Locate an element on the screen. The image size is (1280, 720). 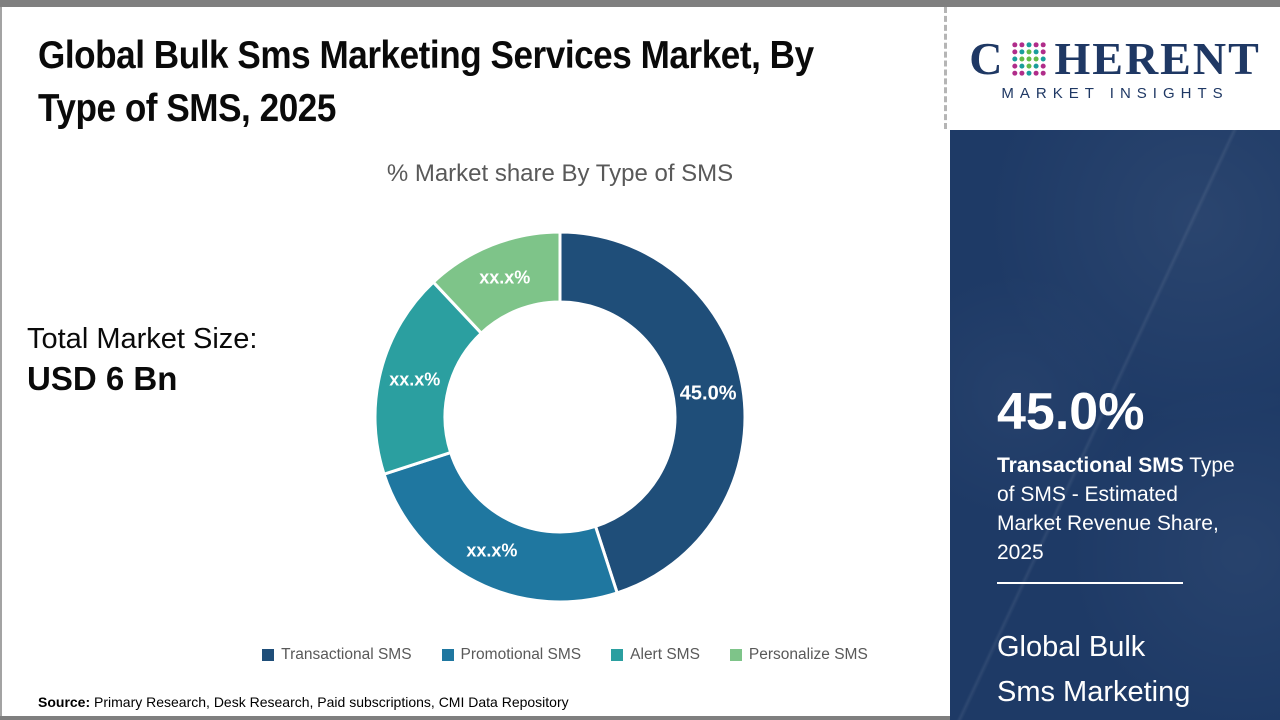
sidebar-stat-value: 45.0% is located at coordinates (1071, 412).